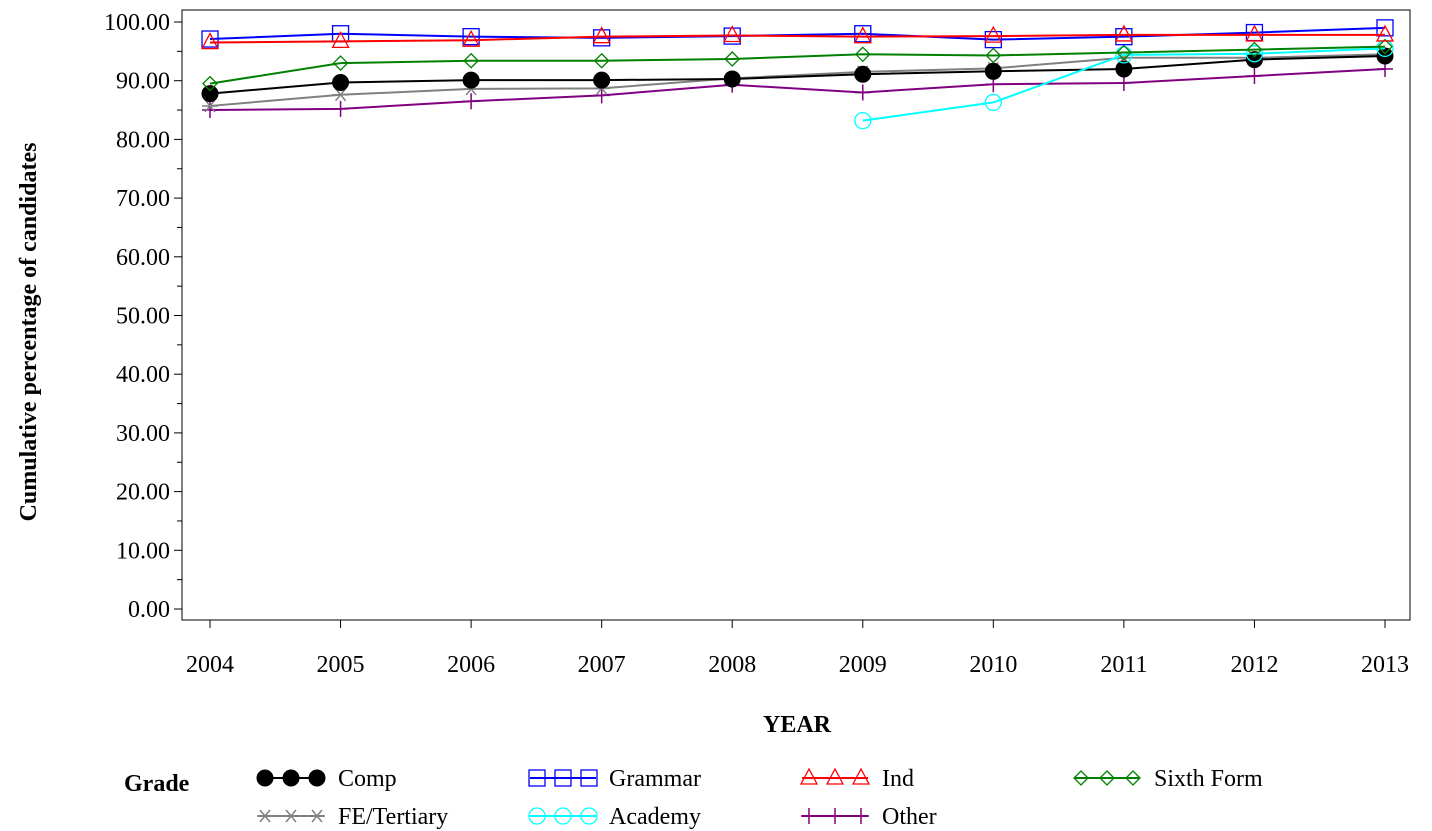  I want to click on series-fe-tertiary, so click(797, 80).